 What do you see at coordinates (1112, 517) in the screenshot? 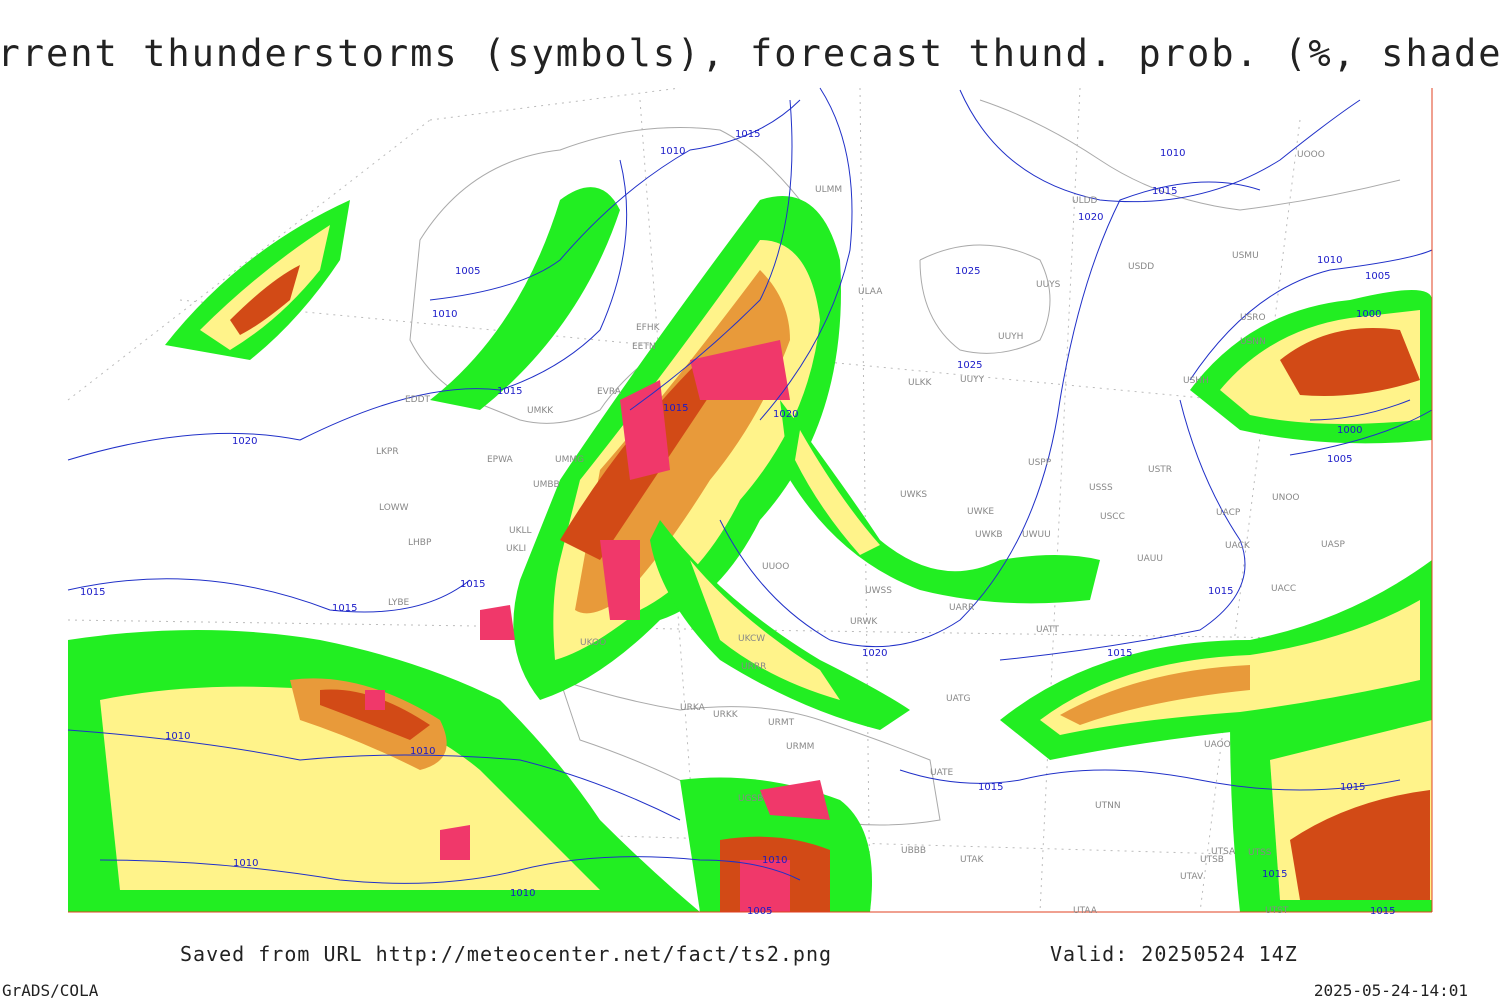
I see `station-label: USCC` at bounding box center [1112, 517].